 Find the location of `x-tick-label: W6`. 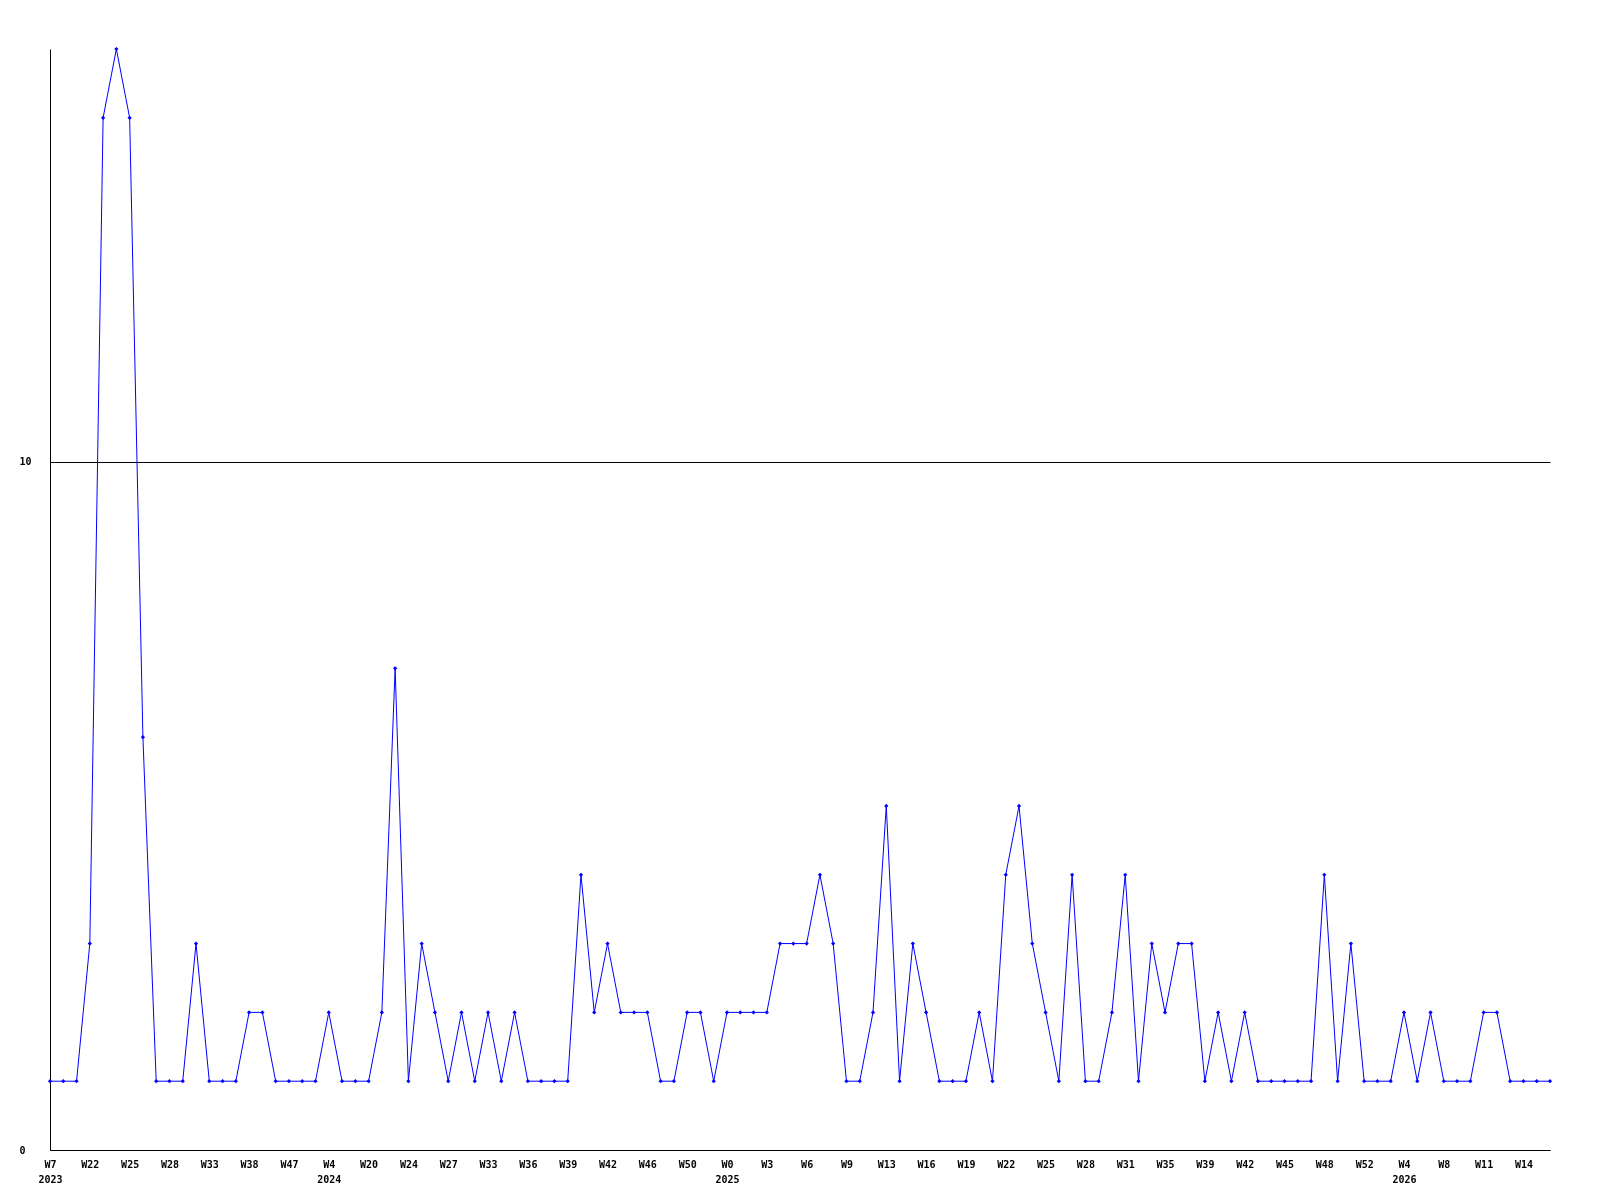

x-tick-label: W6 is located at coordinates (807, 1164).